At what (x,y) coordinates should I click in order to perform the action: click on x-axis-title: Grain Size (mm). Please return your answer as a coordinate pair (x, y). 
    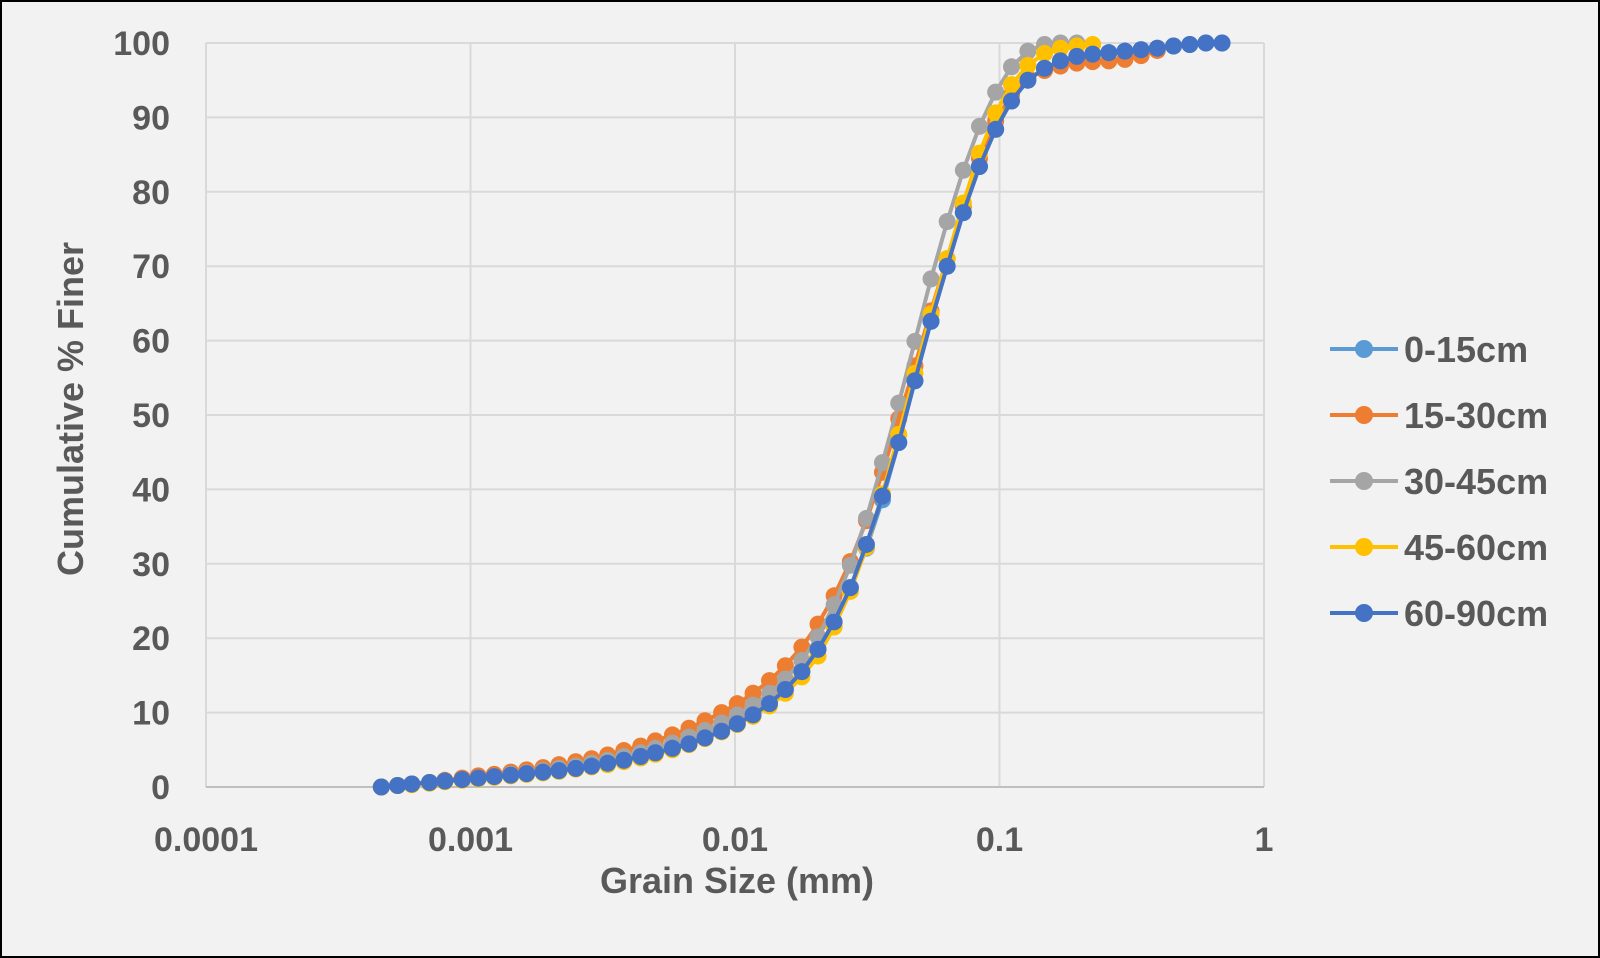
    Looking at the image, I should click on (737, 880).